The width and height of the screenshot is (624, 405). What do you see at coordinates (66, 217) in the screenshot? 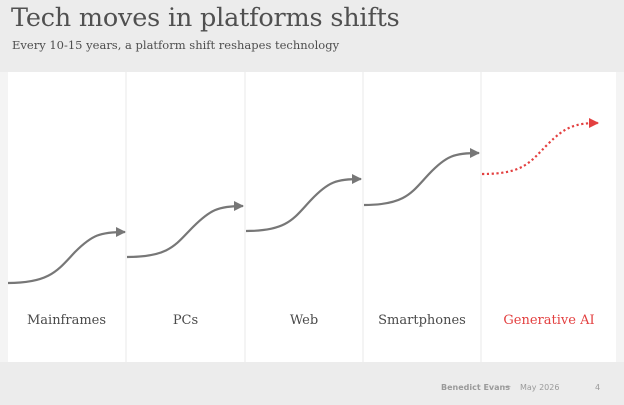
I see `panel-mainframes: Mainframes` at bounding box center [66, 217].